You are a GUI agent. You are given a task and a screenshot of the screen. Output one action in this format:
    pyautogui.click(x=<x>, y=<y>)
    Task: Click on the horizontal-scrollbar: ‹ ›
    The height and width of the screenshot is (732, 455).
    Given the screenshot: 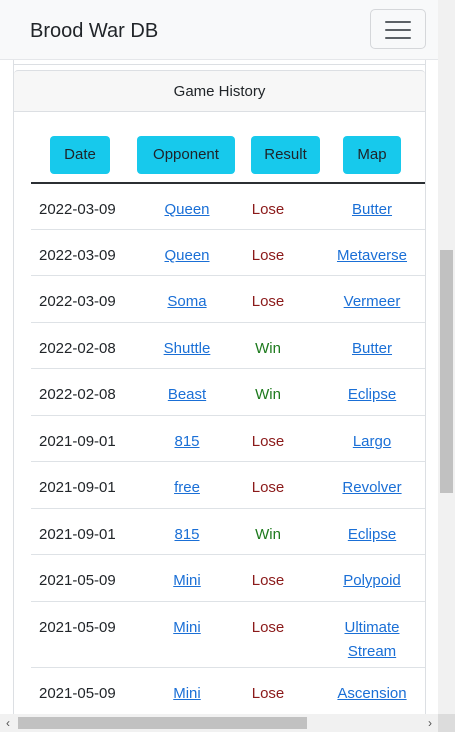 What is the action you would take?
    pyautogui.click(x=219, y=723)
    